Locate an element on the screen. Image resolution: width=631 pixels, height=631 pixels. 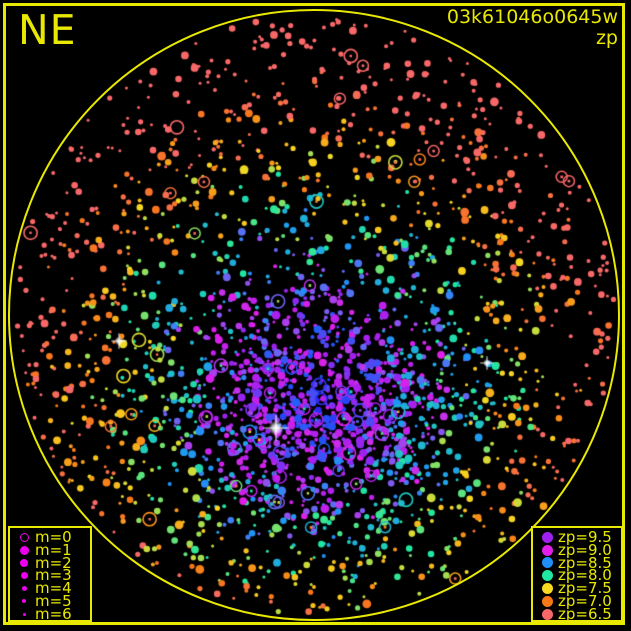
magnitude-legend-label: m=4 is located at coordinates (53, 588).